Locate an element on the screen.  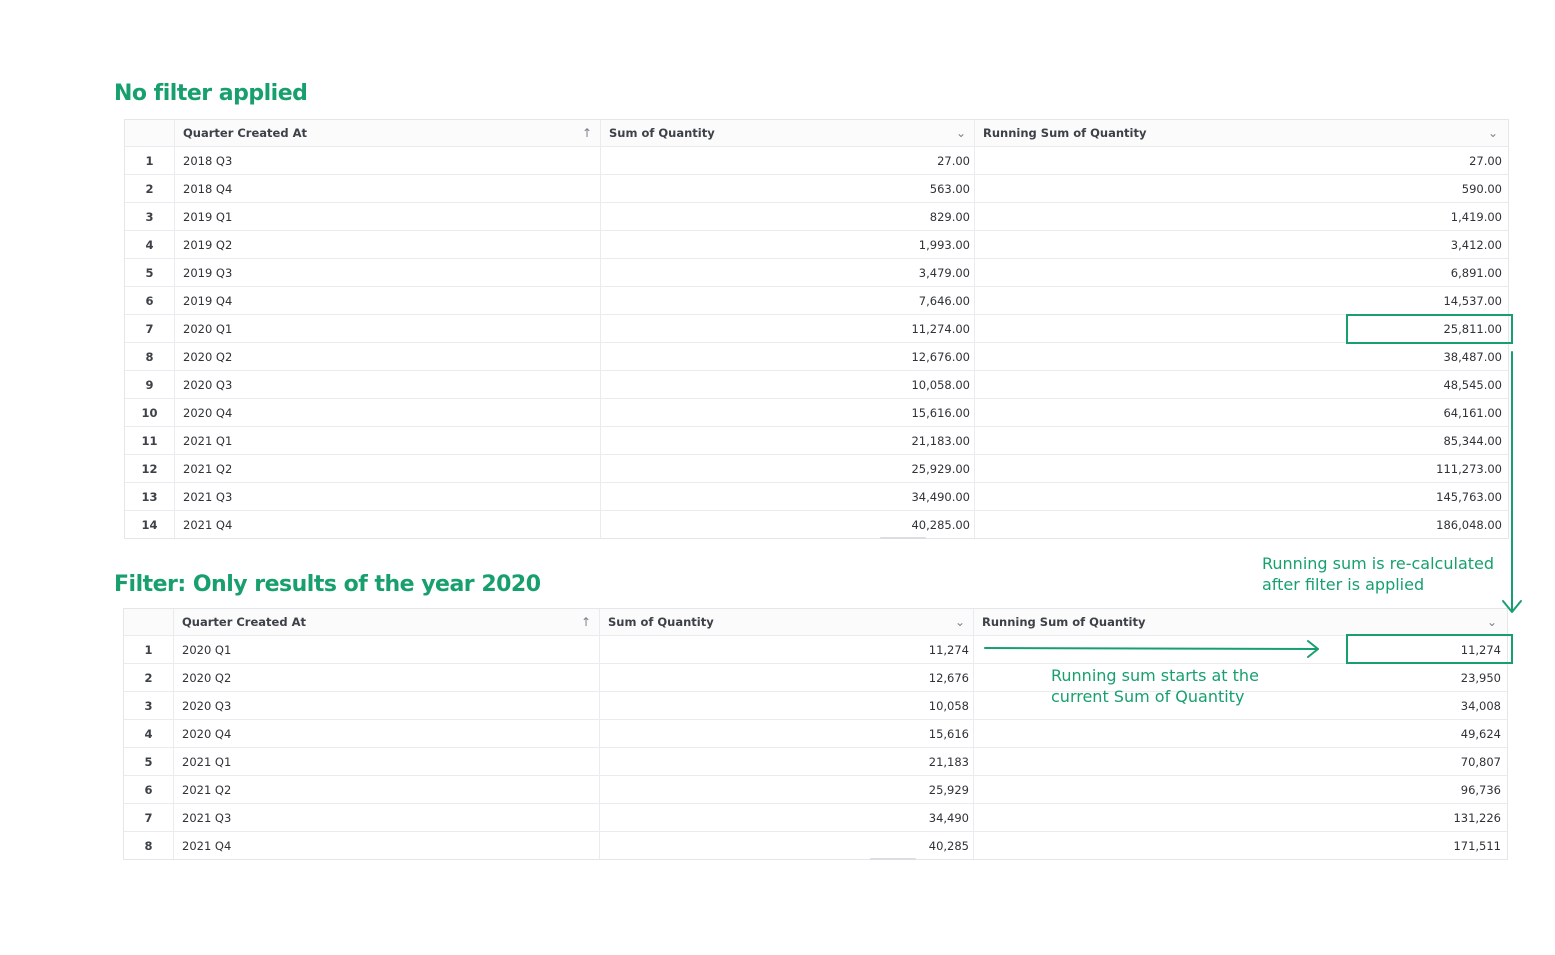
table-row: 3 2019 Q1 829.00 1,419.00 is located at coordinates (816, 216).